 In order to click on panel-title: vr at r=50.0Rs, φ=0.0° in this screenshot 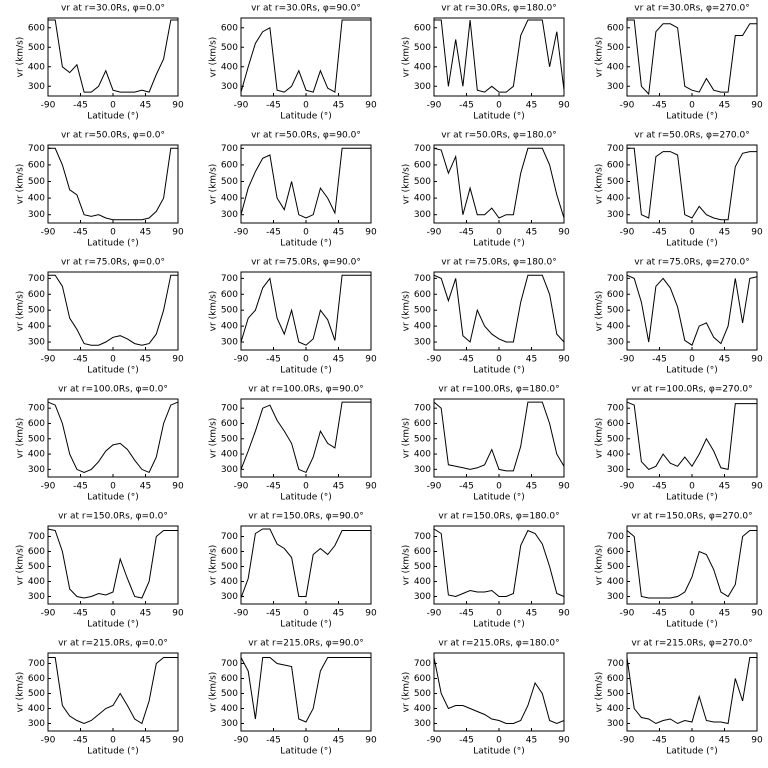, I will do `click(113, 136)`.